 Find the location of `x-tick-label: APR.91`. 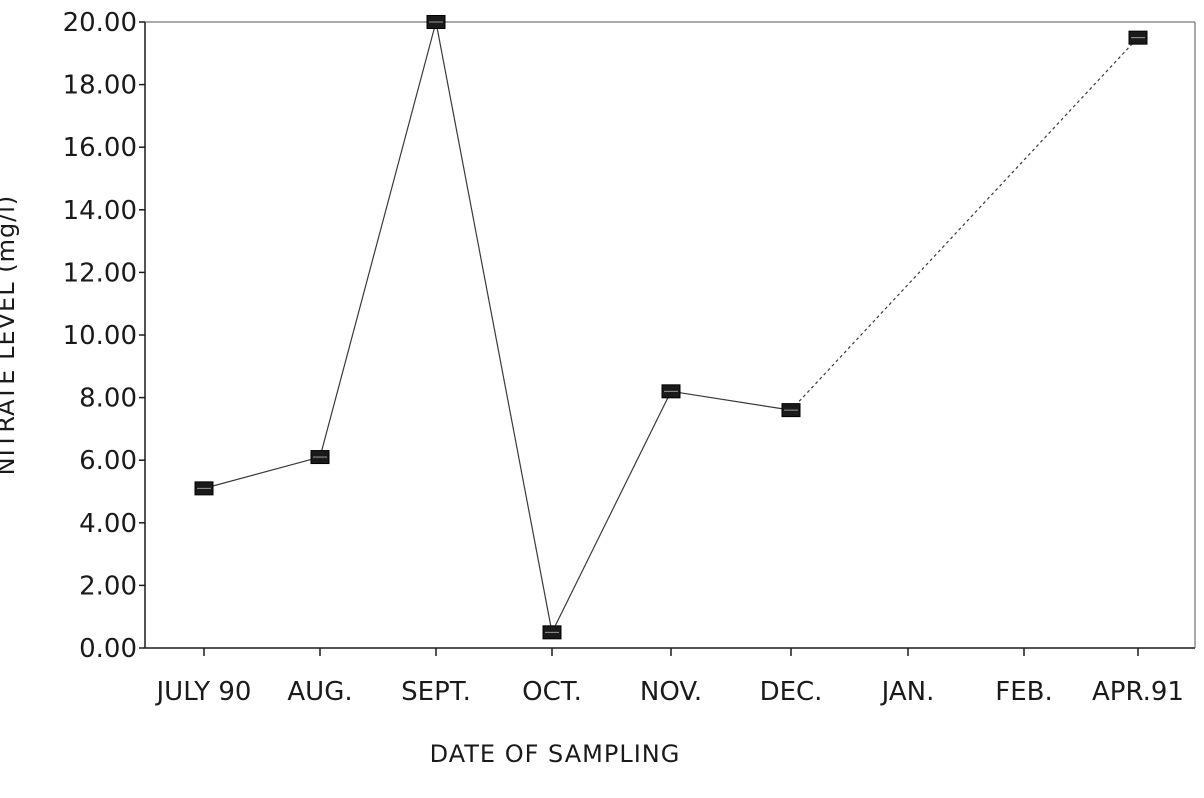

x-tick-label: APR.91 is located at coordinates (1138, 692).